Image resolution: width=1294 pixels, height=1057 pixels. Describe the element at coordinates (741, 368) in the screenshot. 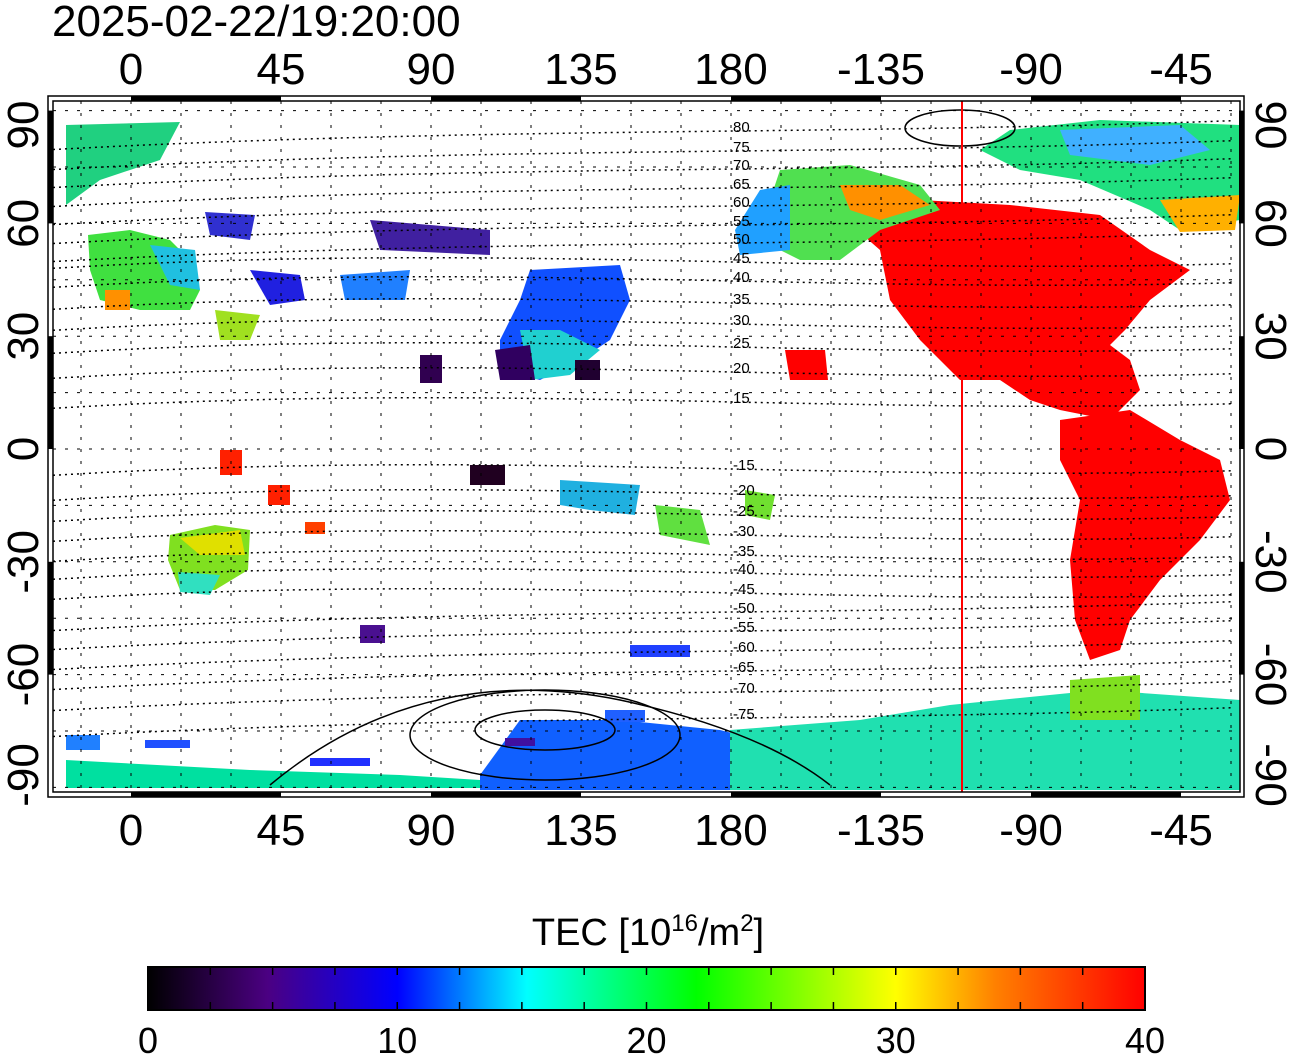

I see `contour-label: 20` at that location.